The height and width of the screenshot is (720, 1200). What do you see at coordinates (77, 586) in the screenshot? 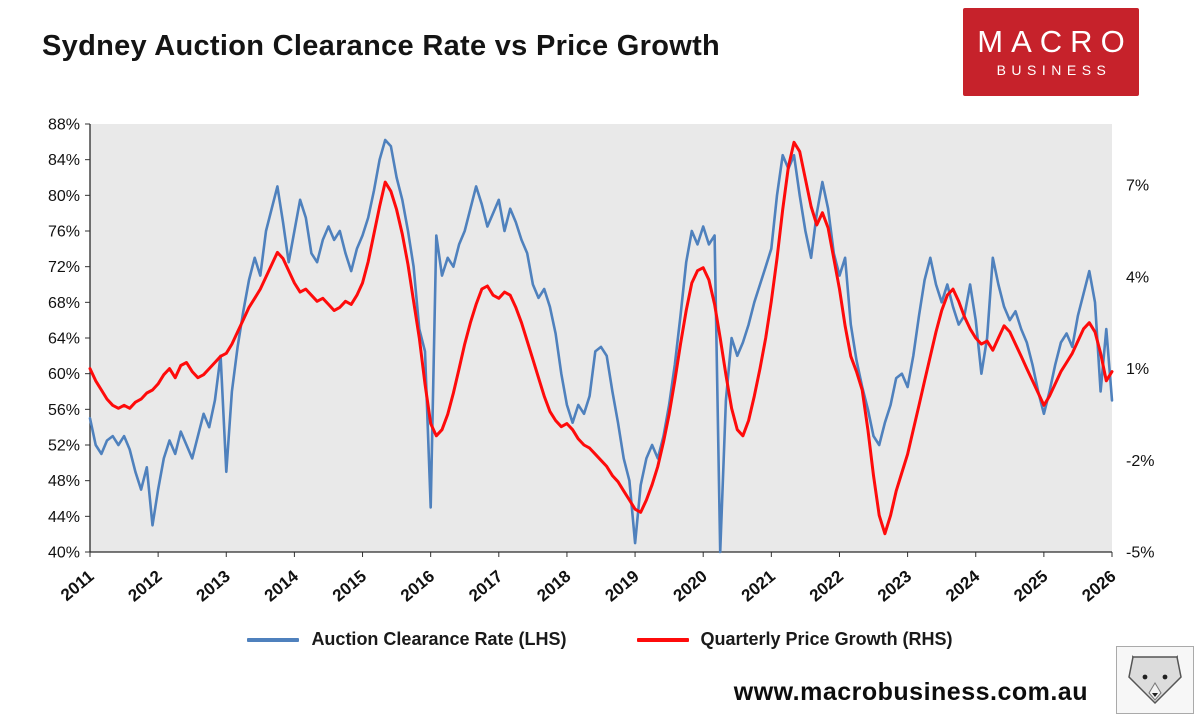
I see `svg-text: 2011` at bounding box center [77, 586].